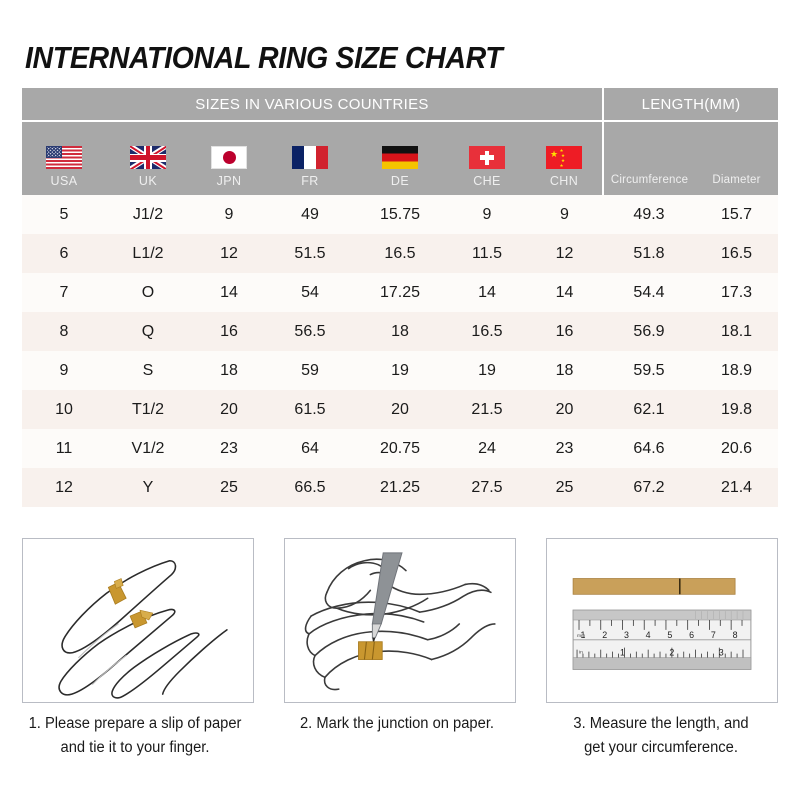  I want to click on svg-text: in, so click(581, 653).